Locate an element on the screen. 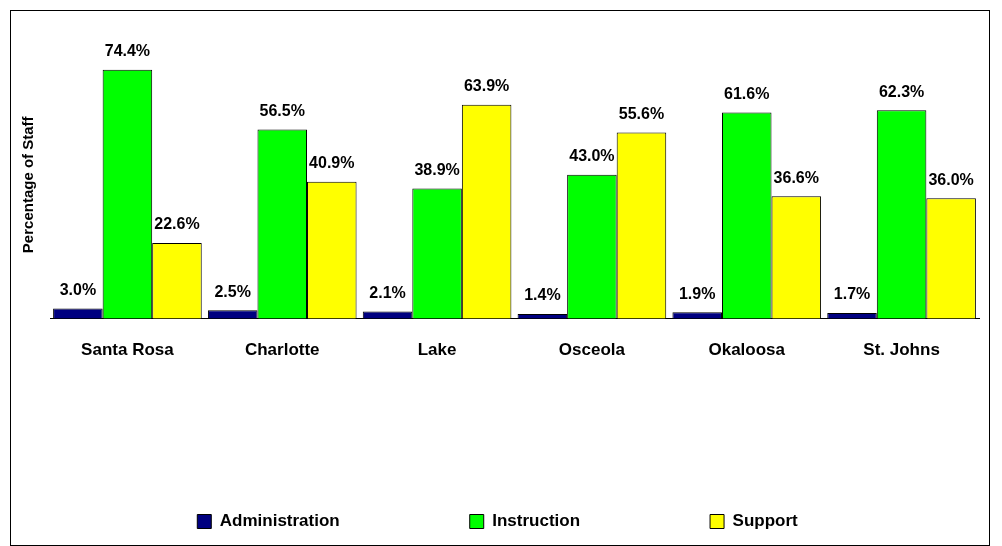 Image resolution: width=1002 pixels, height=546 pixels. data-label: 40.9% is located at coordinates (332, 163).